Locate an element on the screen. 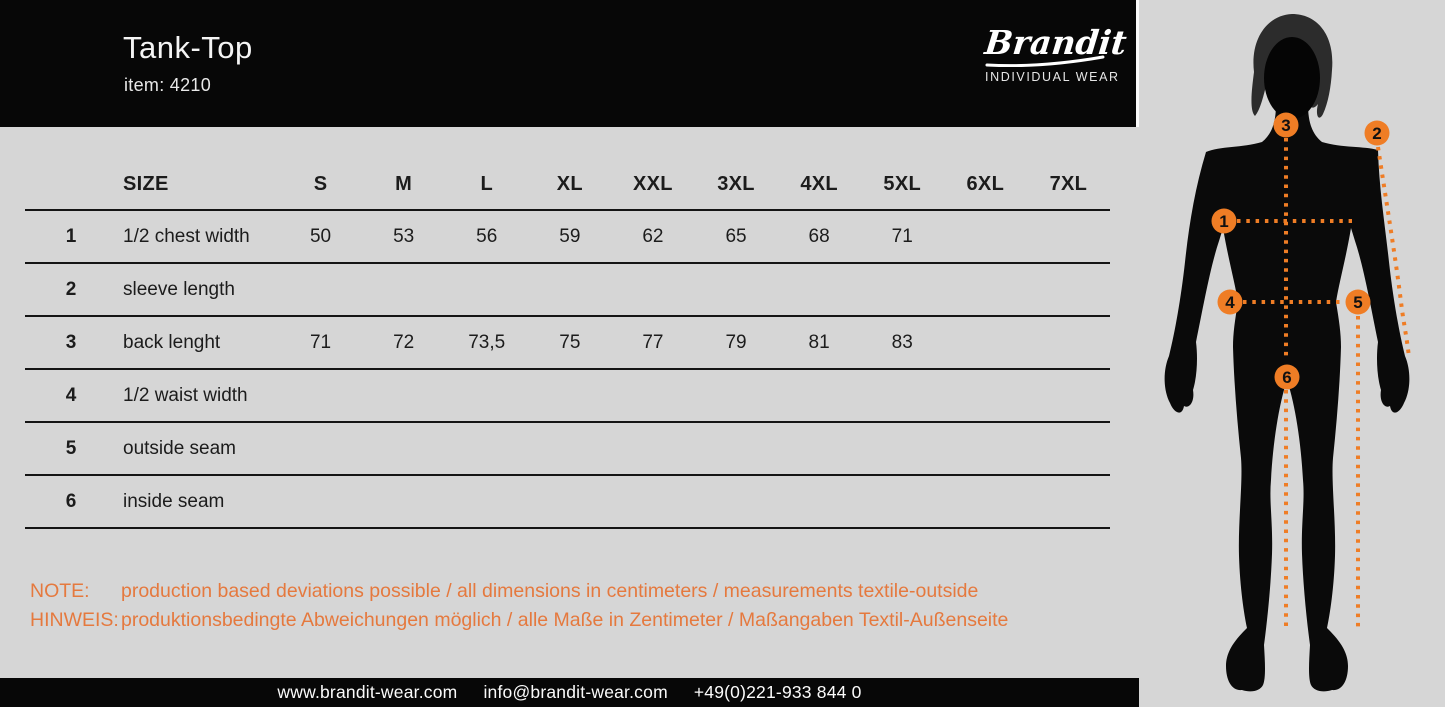 The height and width of the screenshot is (707, 1445). footer-email: info@brandit-wear.com is located at coordinates (575, 692).